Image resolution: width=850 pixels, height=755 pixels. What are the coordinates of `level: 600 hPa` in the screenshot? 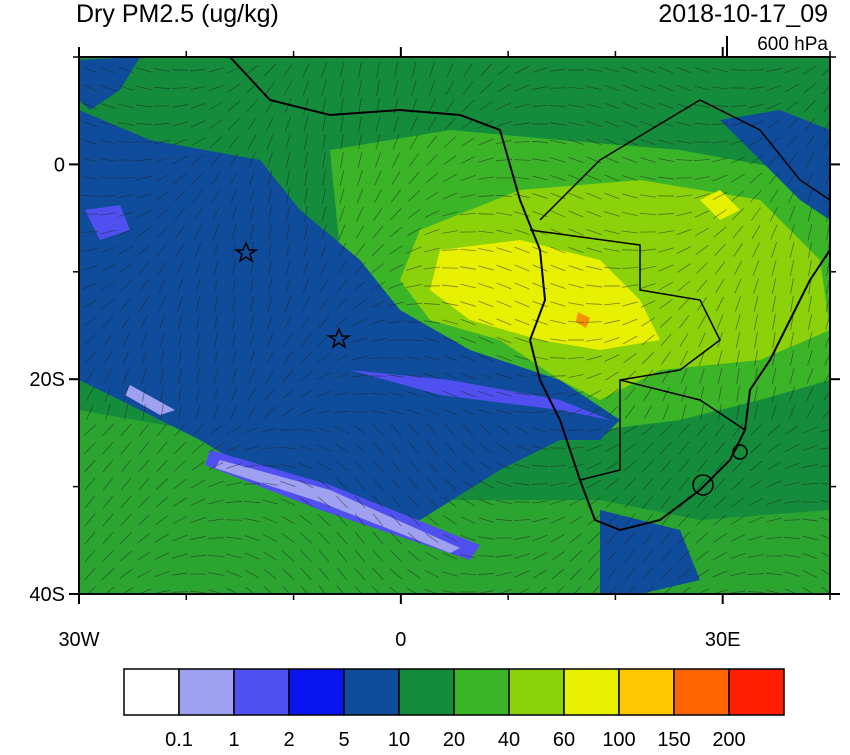 It's located at (792, 44).